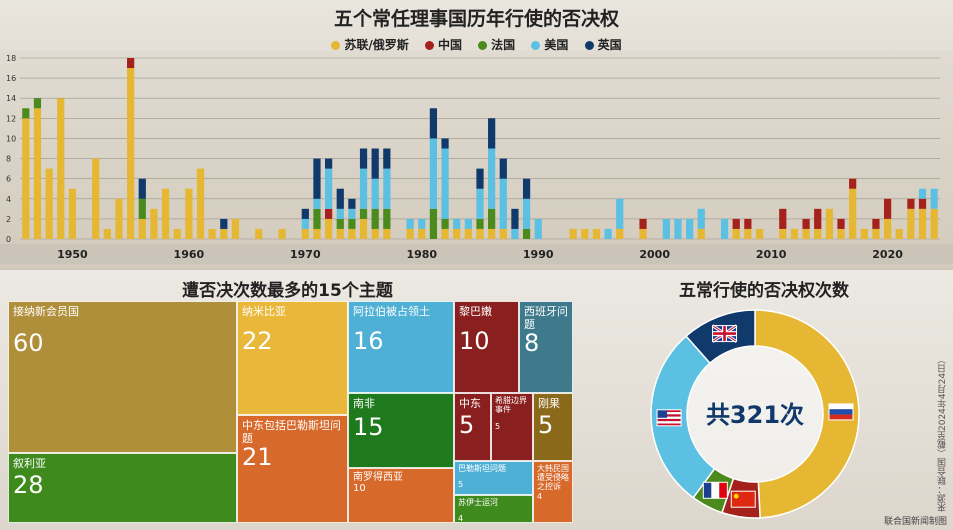 This screenshot has width=953, height=530. Describe the element at coordinates (474, 341) in the screenshot. I see `treemap-tile-value: 10` at that location.